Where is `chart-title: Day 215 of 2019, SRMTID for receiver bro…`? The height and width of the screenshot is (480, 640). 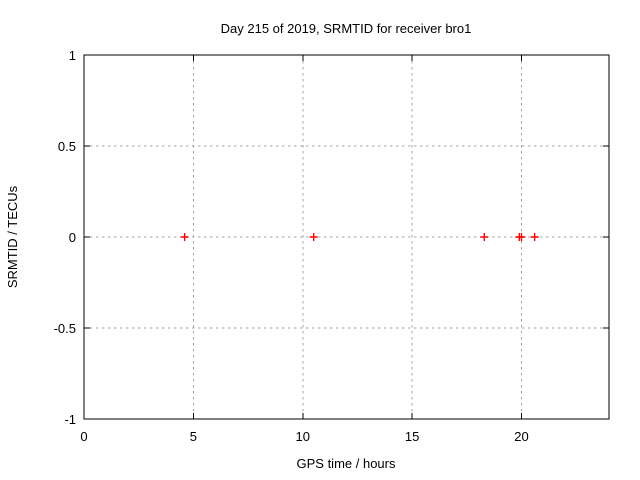 chart-title: Day 215 of 2019, SRMTID for receiver bro… is located at coordinates (346, 28).